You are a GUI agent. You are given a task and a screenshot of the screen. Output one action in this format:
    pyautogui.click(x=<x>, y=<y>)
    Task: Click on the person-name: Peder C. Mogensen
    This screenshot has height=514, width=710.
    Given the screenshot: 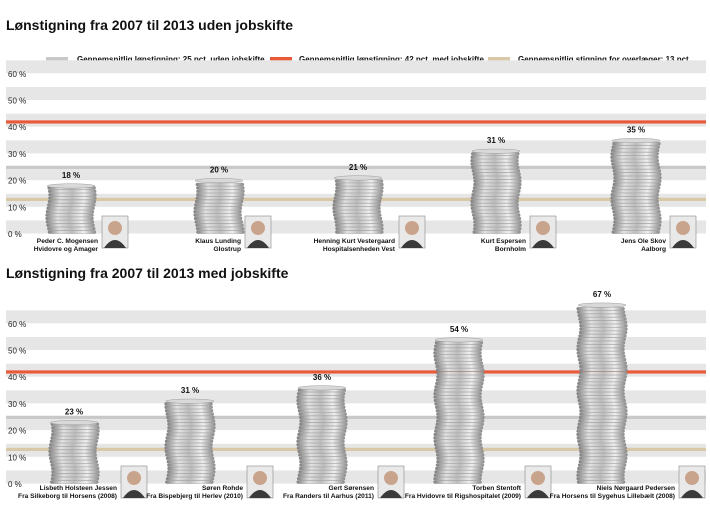 What is the action you would take?
    pyautogui.click(x=67, y=241)
    